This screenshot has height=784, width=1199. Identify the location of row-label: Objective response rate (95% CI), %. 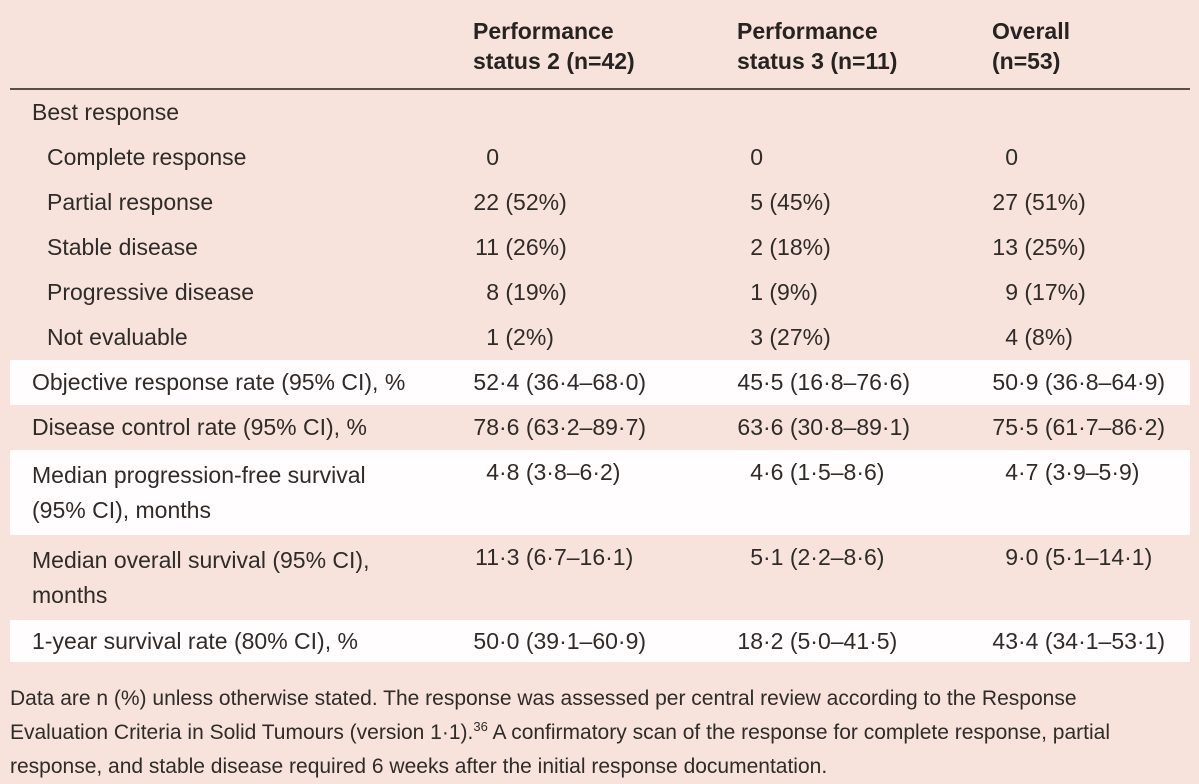
(219, 382).